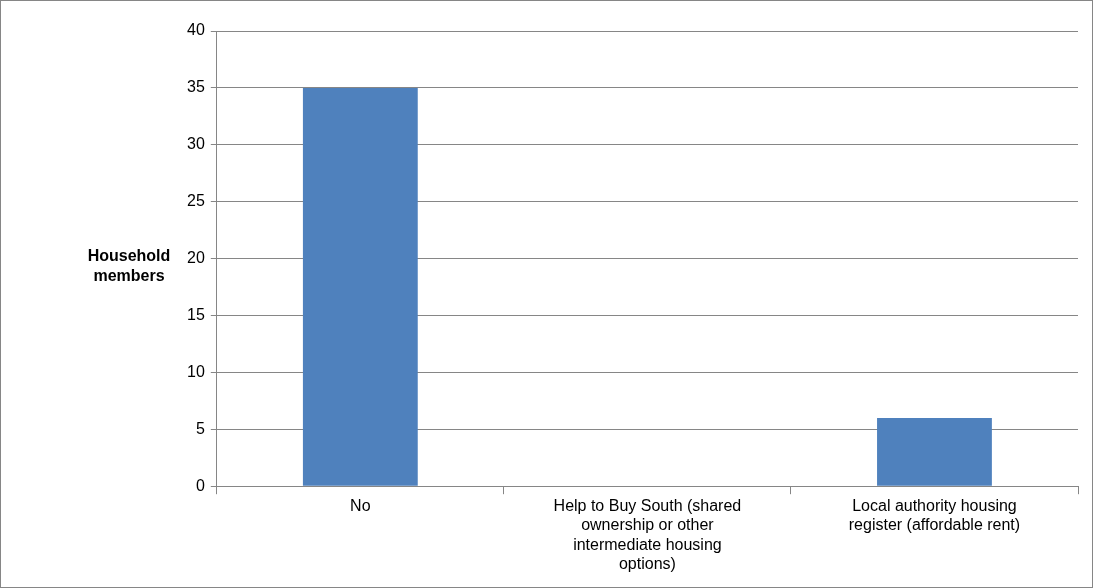 This screenshot has height=588, width=1093. What do you see at coordinates (196, 258) in the screenshot?
I see `y-tick-label: 20` at bounding box center [196, 258].